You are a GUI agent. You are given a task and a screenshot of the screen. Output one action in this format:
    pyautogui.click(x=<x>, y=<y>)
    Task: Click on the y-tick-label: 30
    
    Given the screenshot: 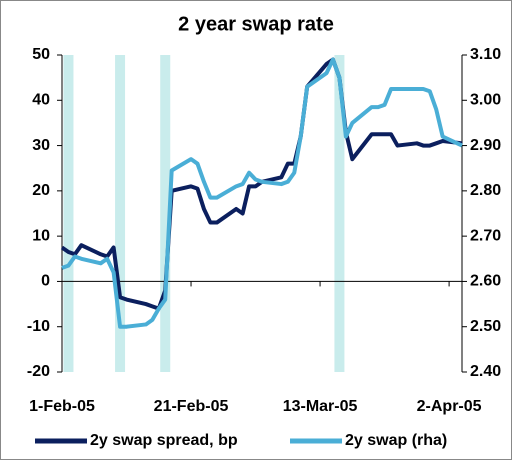 What is the action you would take?
    pyautogui.click(x=41, y=145)
    